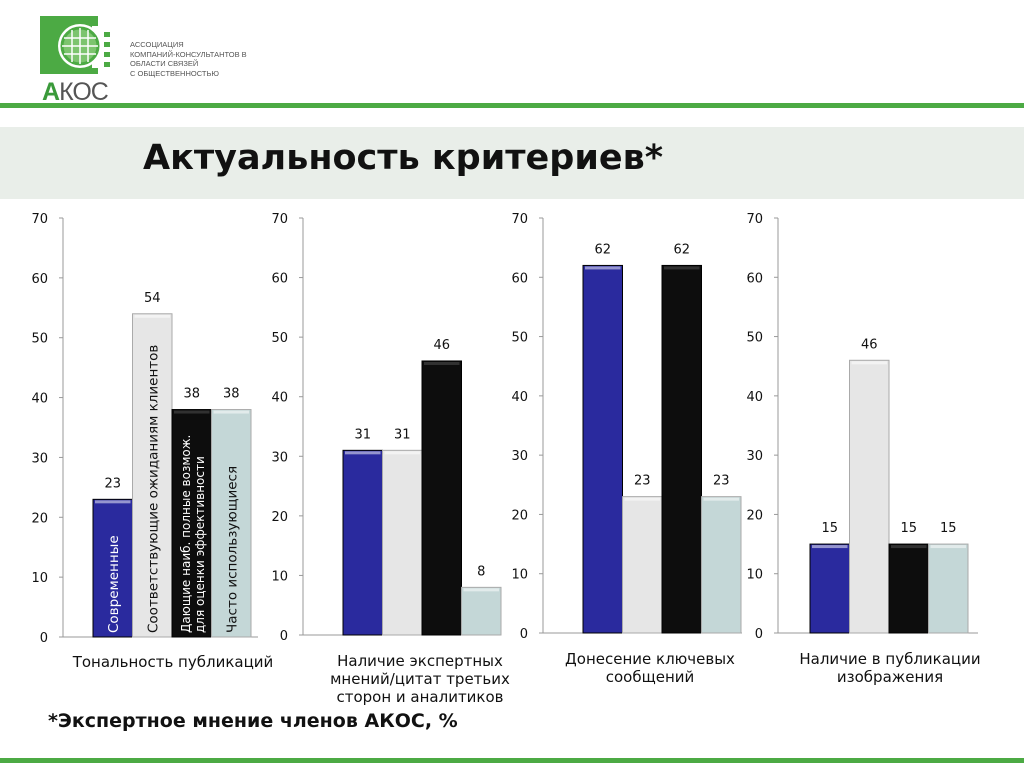 The height and width of the screenshot is (767, 1024). I want to click on logo-akos: АКОС, so click(75, 92).